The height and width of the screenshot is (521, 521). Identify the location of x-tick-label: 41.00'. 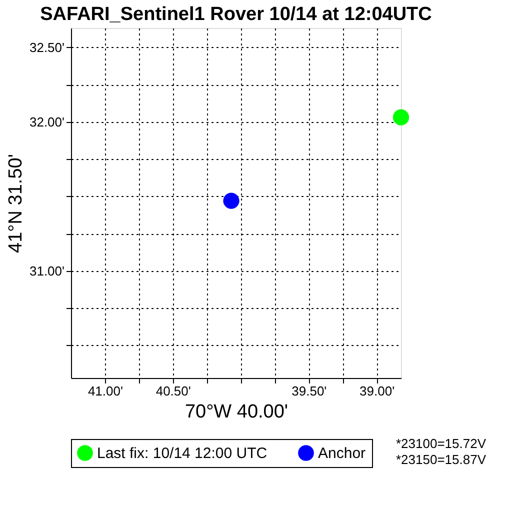
(105, 391).